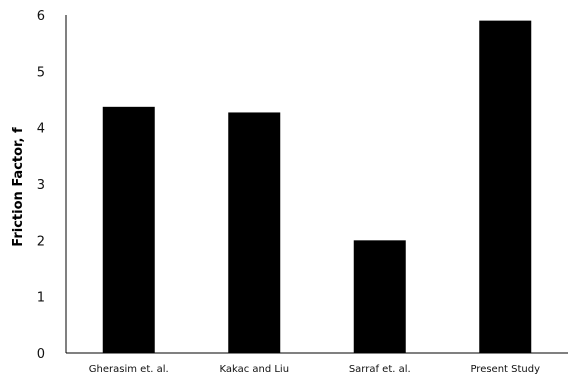 The image size is (582, 379). Describe the element at coordinates (254, 369) in the screenshot. I see `x-tick-label: Kakac and Liu` at that location.